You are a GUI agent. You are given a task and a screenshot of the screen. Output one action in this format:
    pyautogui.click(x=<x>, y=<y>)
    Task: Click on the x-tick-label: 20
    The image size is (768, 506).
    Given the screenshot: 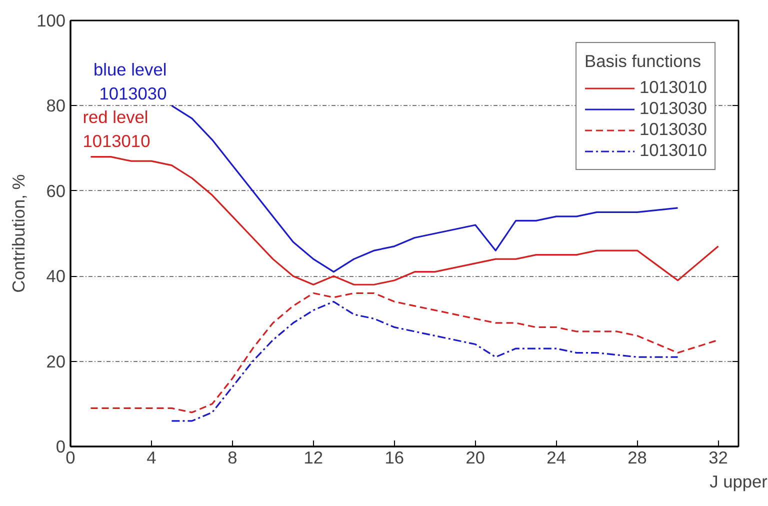 What is the action you would take?
    pyautogui.click(x=475, y=458)
    